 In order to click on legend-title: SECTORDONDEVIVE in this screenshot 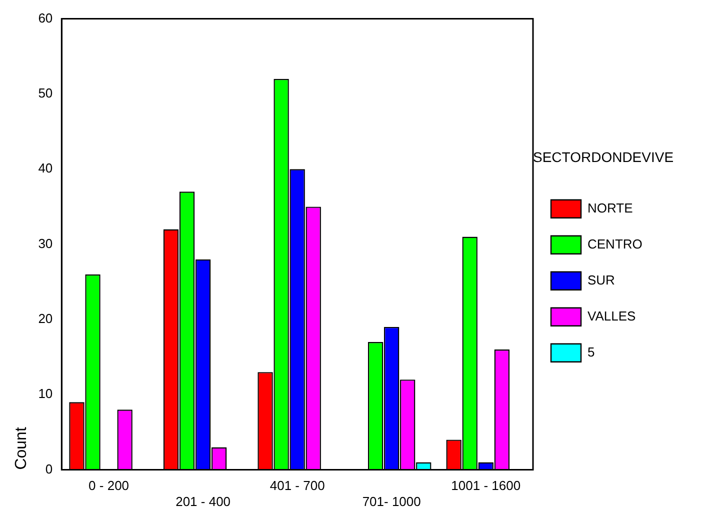, I will do `click(603, 156)`.